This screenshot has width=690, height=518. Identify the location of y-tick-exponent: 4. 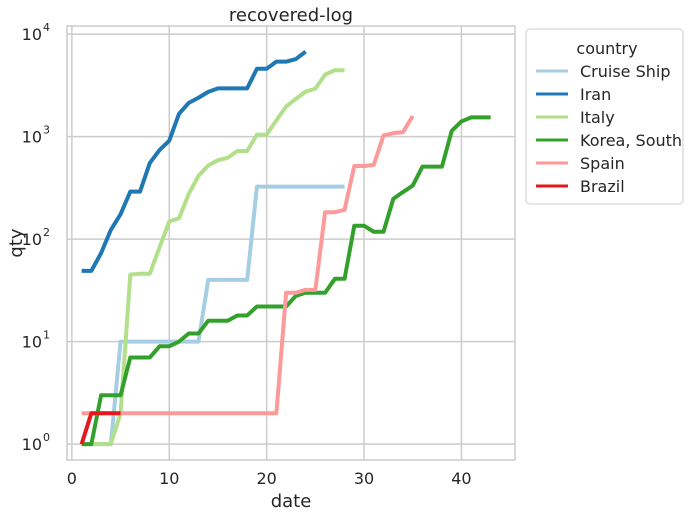
(46, 27).